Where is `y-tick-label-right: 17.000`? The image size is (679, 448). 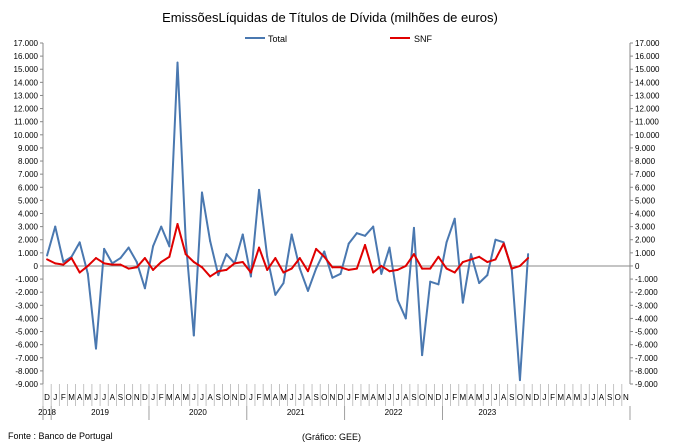
y-tick-label-right: 17.000 is located at coordinates (647, 43).